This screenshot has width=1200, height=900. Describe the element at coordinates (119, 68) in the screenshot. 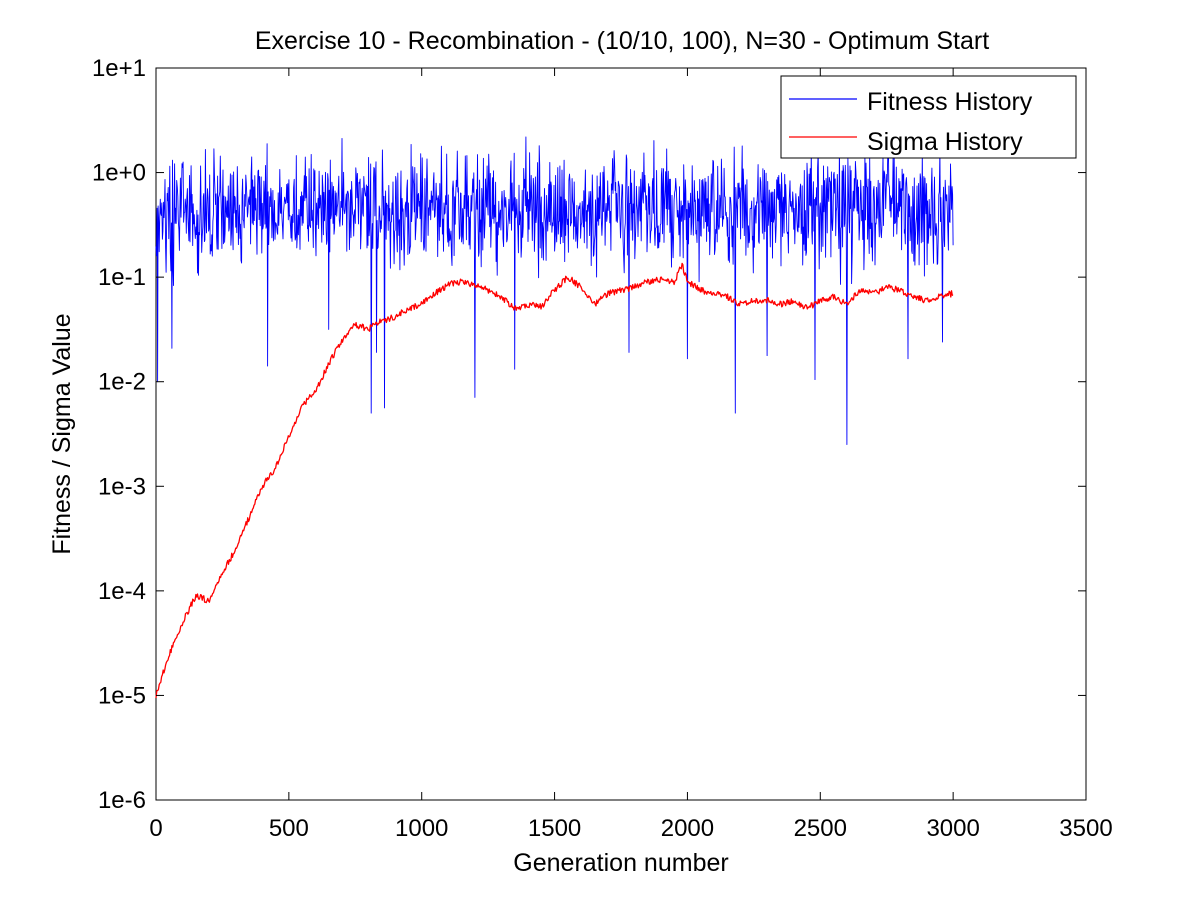

I see `y-tick-label: 1e+1` at that location.